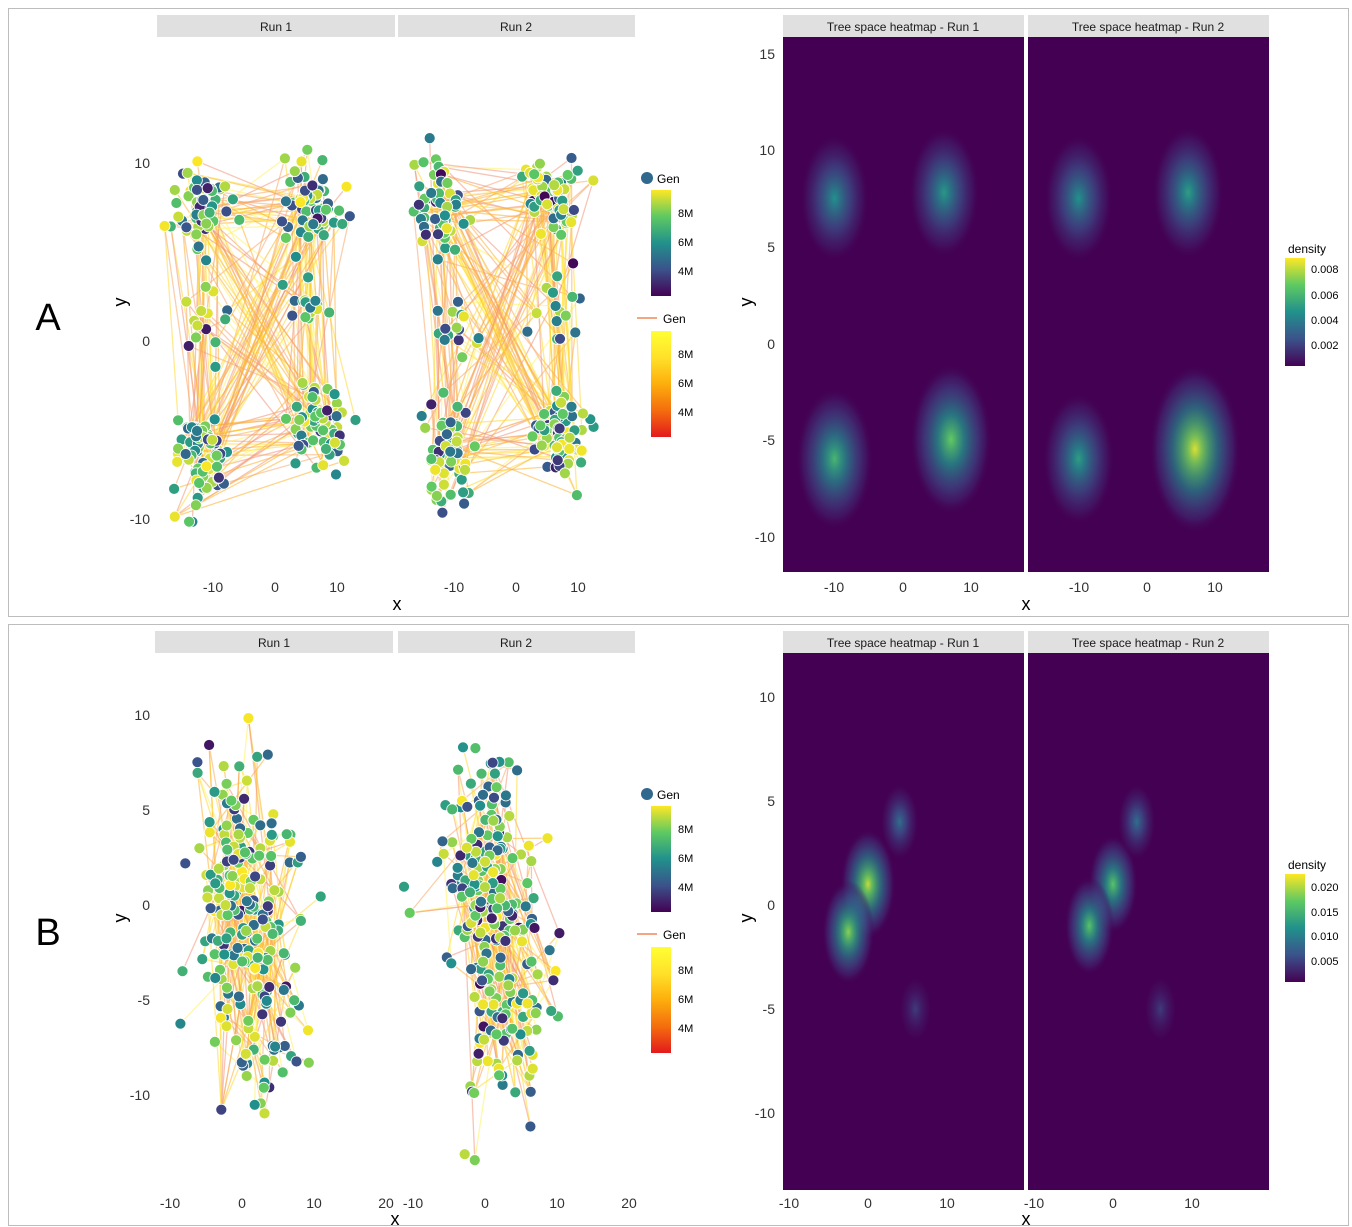  I want to click on b-scatter-ytick-0: 0, so click(146, 905).